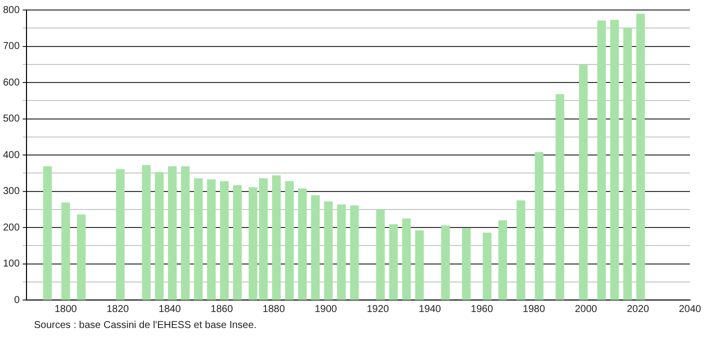  I want to click on x-tick-label: 1800, so click(66, 309).